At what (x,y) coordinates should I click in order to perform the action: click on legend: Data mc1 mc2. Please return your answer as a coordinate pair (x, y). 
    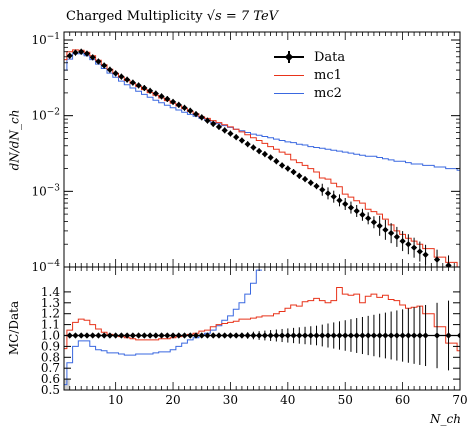
    Looking at the image, I should click on (309, 75).